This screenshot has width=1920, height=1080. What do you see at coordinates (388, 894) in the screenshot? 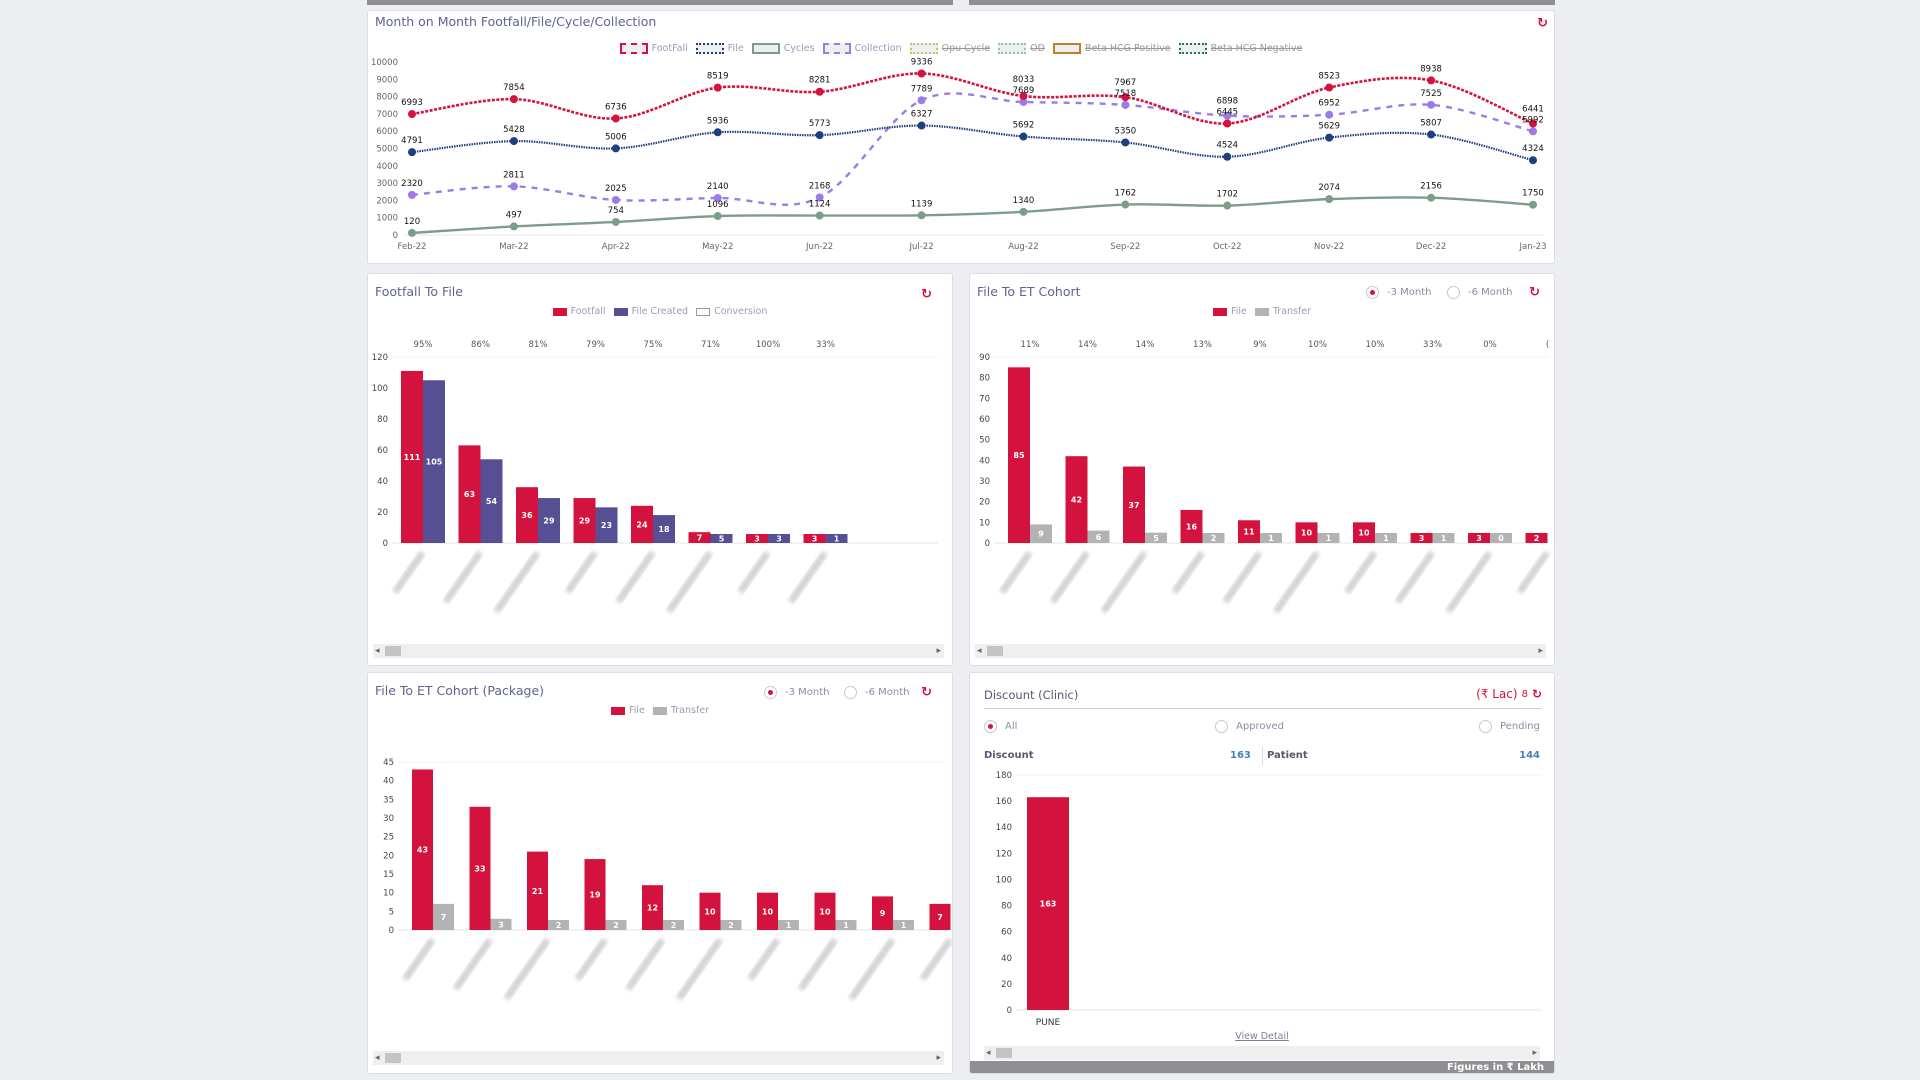
I see `y-tick-label: 10` at bounding box center [388, 894].